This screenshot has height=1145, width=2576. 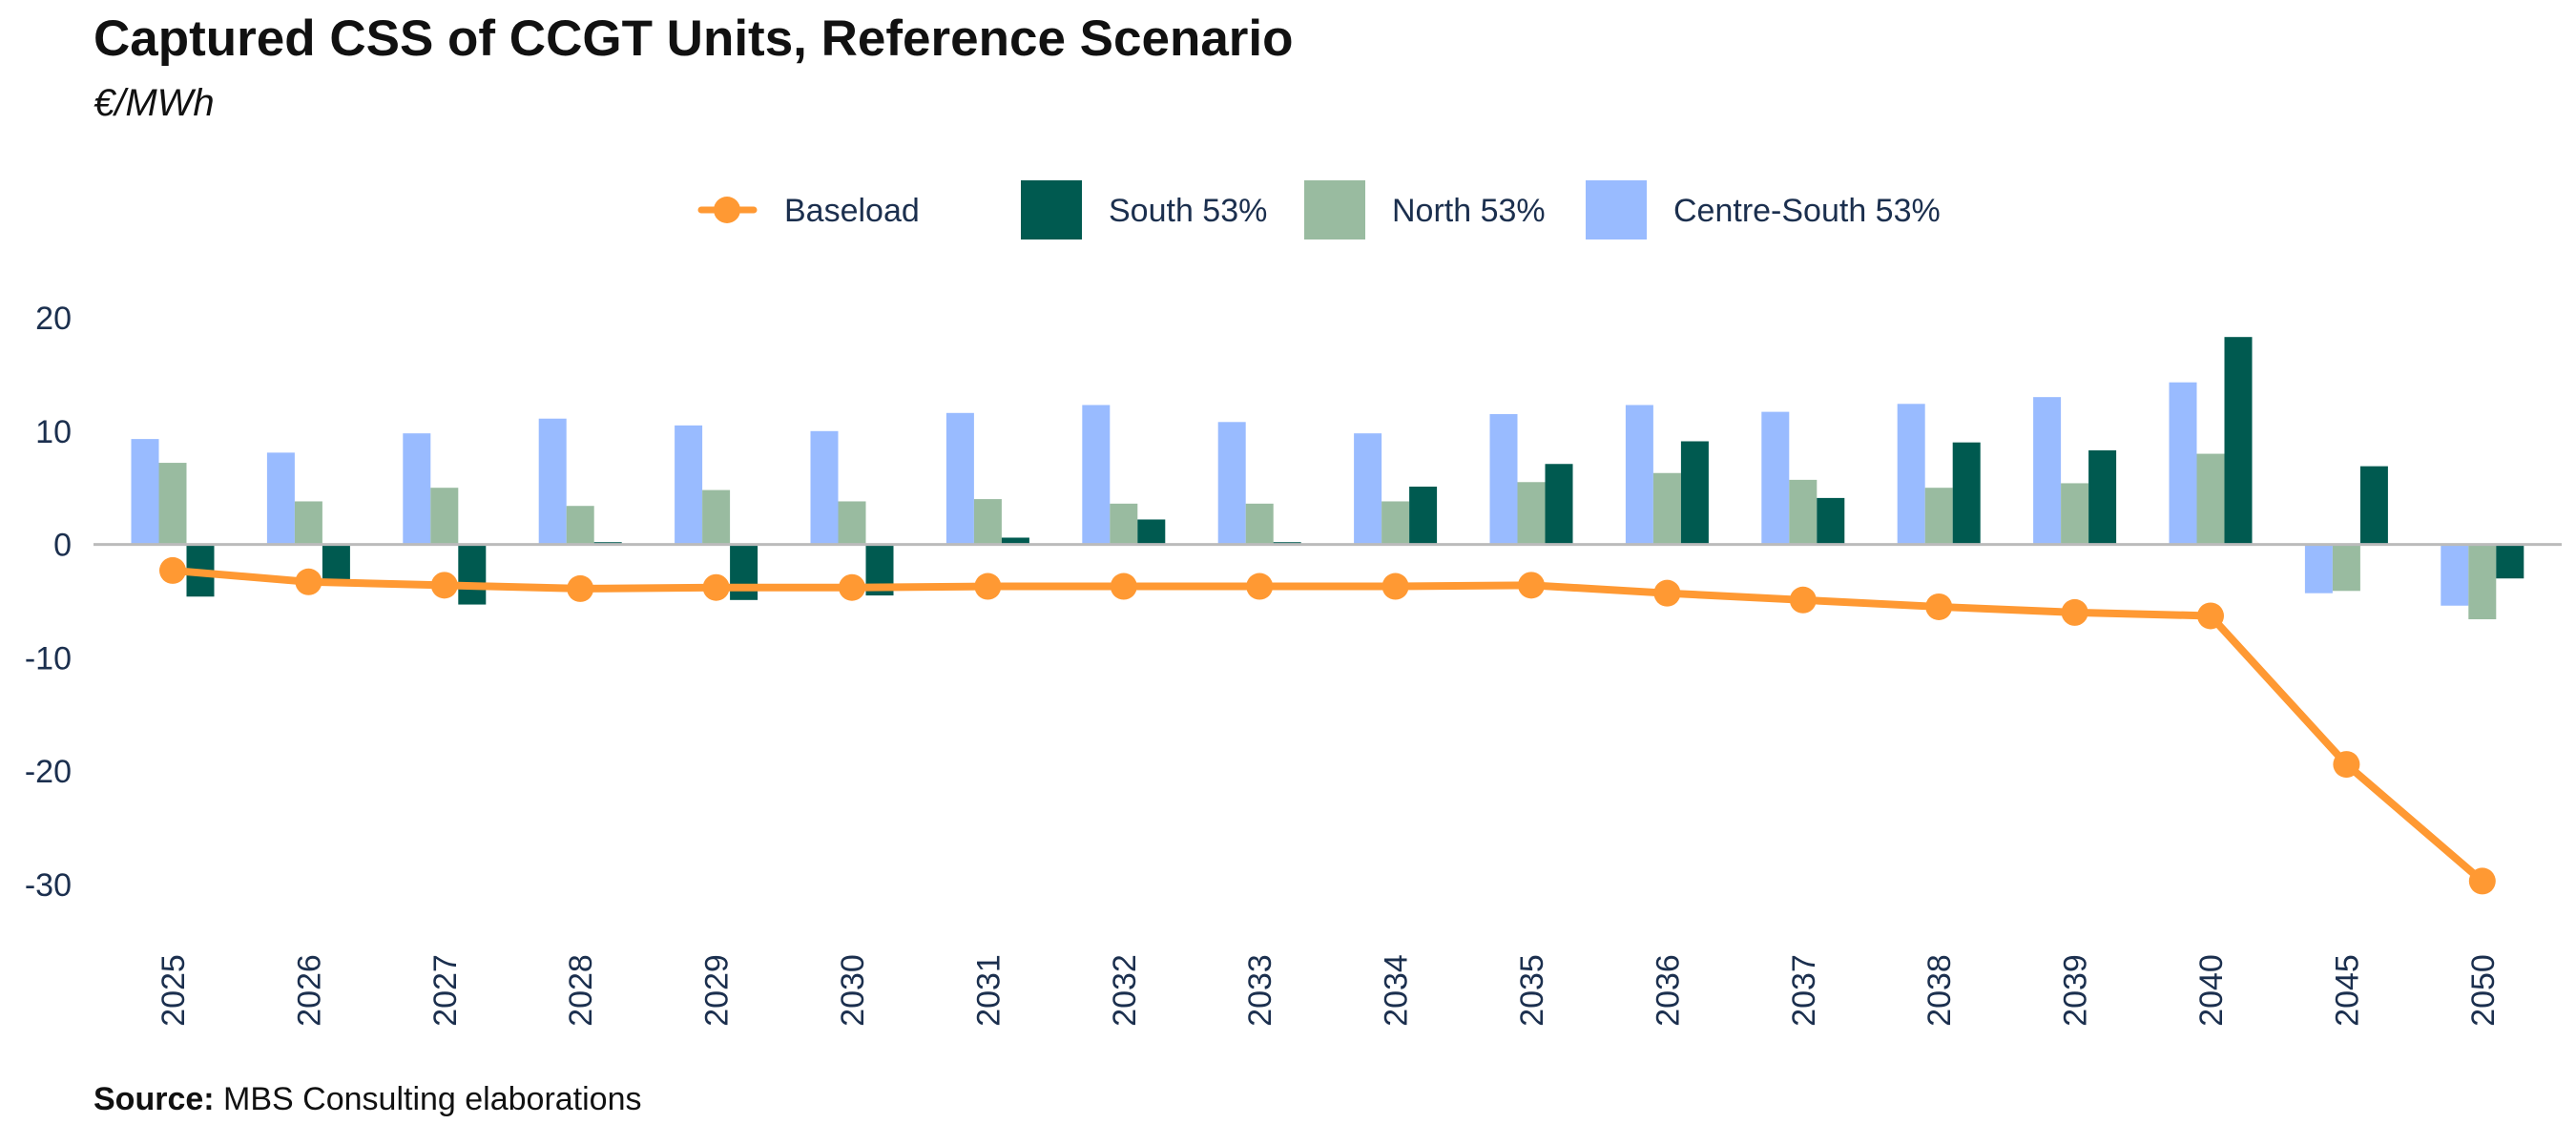 What do you see at coordinates (1939, 607) in the screenshot?
I see `point-baseload-2038` at bounding box center [1939, 607].